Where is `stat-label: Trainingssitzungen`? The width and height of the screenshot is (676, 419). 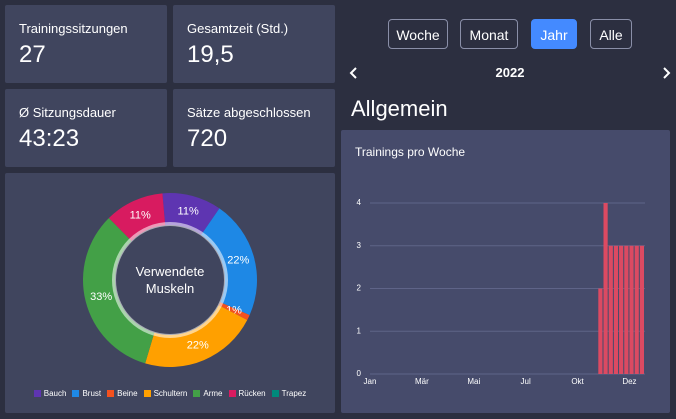
stat-label: Trainingssitzungen is located at coordinates (73, 28).